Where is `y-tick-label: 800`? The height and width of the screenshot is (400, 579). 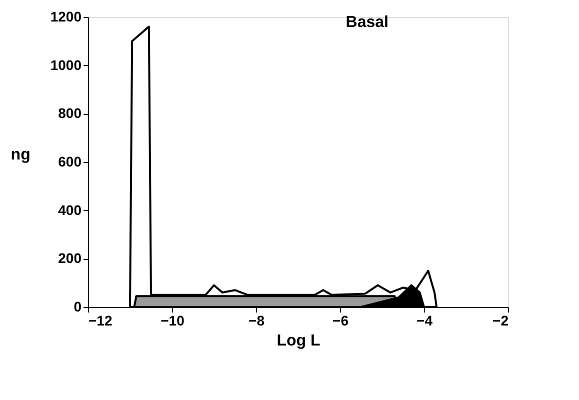 y-tick-label: 800 is located at coordinates (70, 113).